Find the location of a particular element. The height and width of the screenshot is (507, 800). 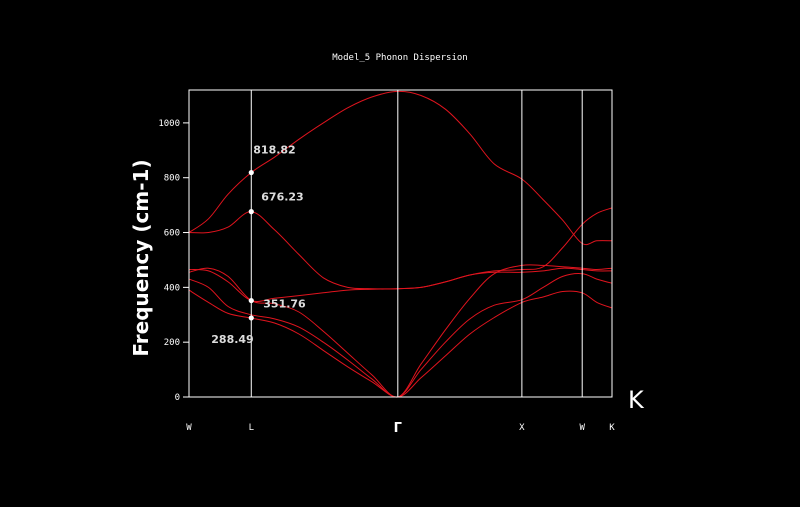

x-tick-label: K is located at coordinates (612, 428).